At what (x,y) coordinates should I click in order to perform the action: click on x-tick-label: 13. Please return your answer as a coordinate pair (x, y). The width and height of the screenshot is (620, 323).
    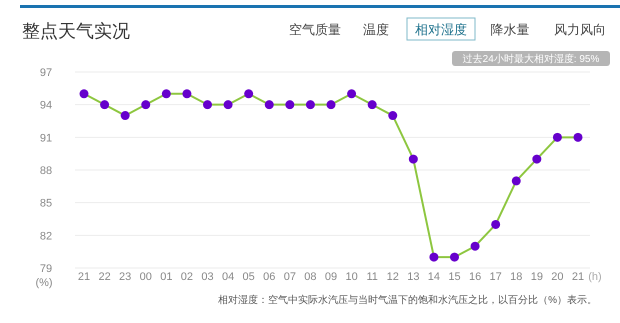
    Looking at the image, I should click on (413, 277).